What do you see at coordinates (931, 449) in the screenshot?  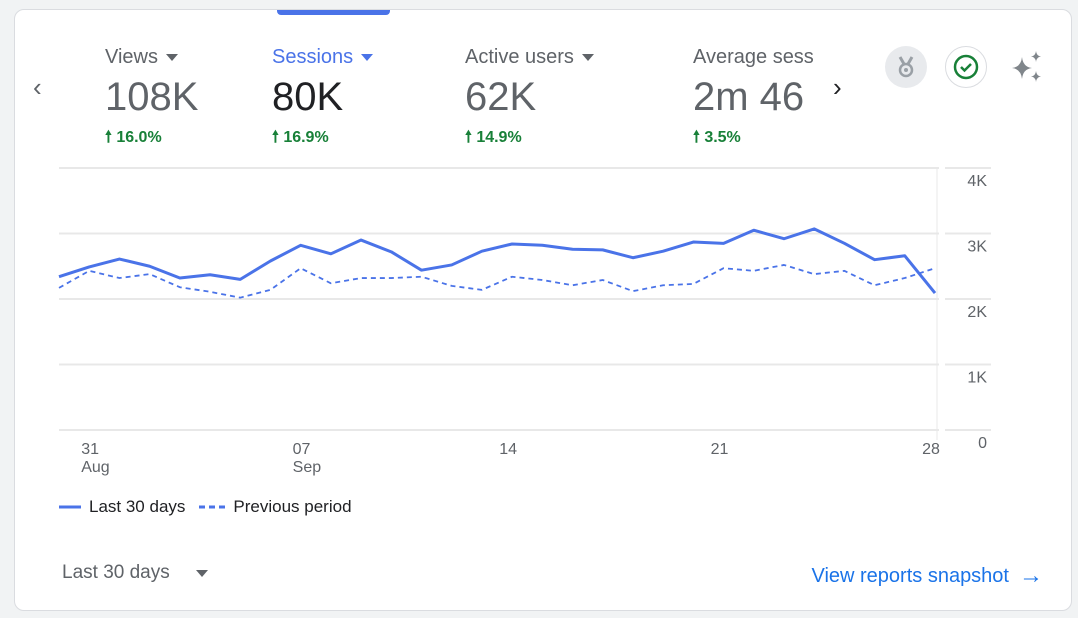 I see `x-tick-label: 28` at bounding box center [931, 449].